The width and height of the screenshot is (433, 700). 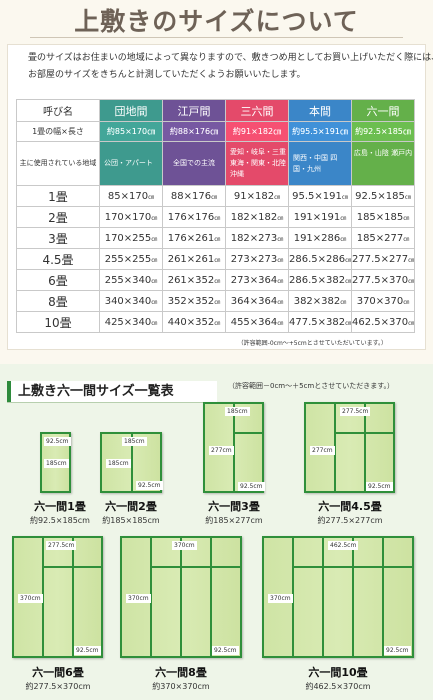 What do you see at coordinates (317, 238) in the screenshot?
I see `size-value: 191×286` at bounding box center [317, 238].